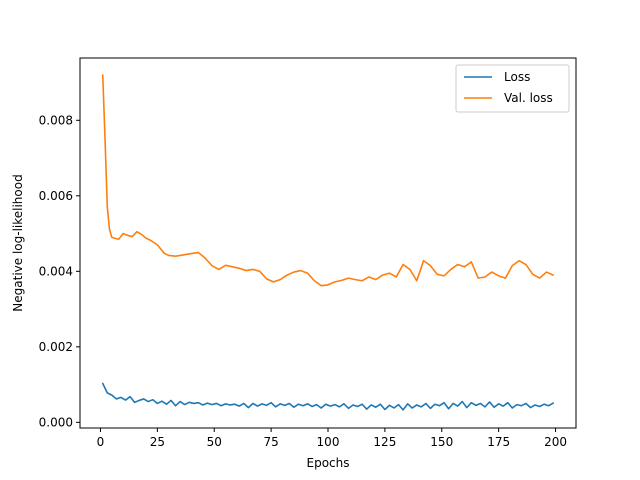 The height and width of the screenshot is (480, 640). I want to click on series-line-loss, so click(328, 396).